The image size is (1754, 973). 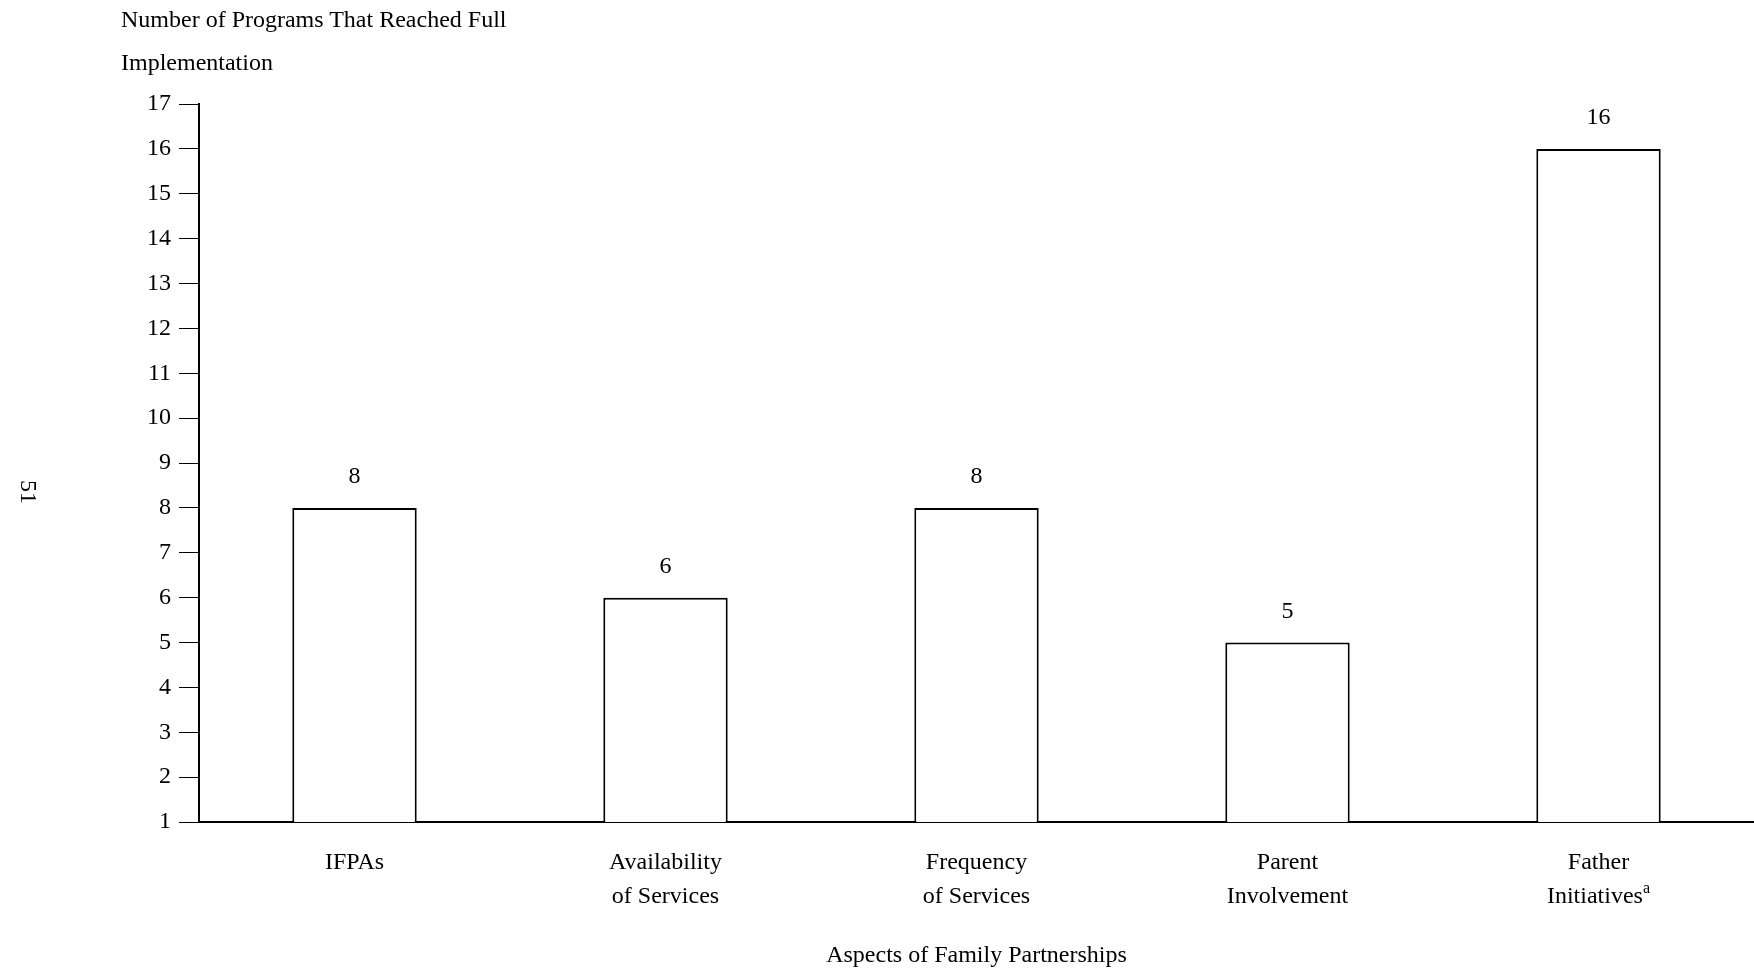 I want to click on y-tick-label: 12, so click(x=159, y=326).